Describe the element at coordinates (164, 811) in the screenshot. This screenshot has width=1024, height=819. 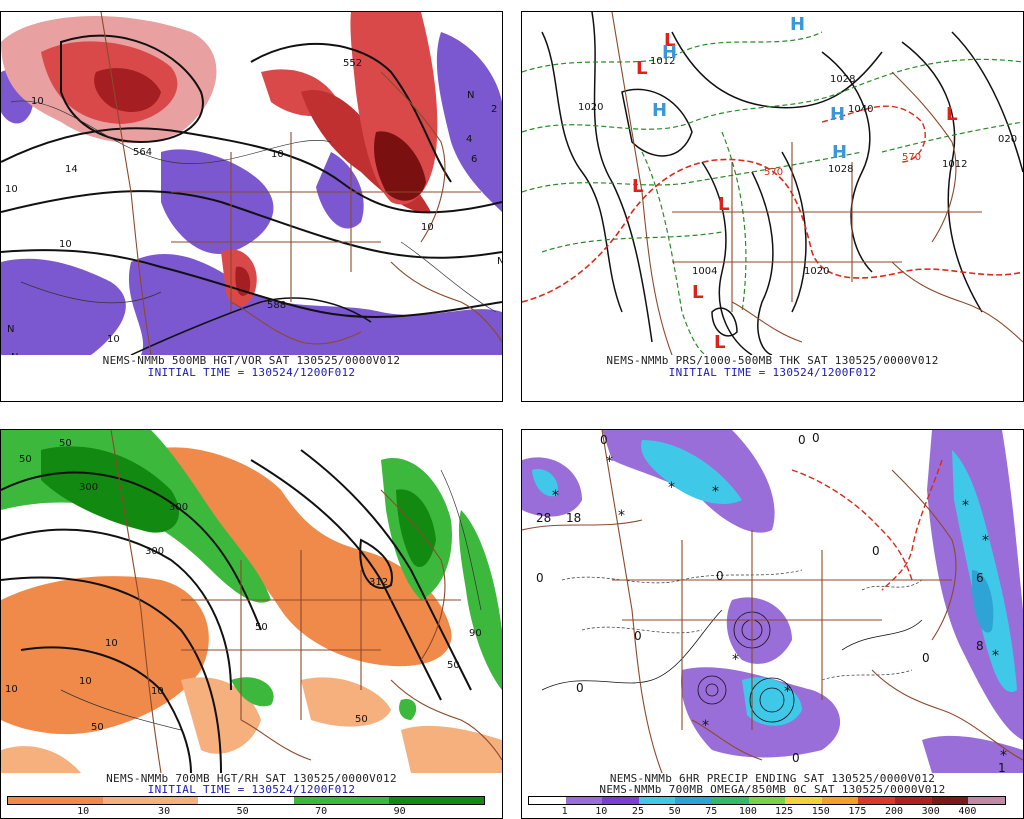
I see `colorbar-tick: 30` at that location.